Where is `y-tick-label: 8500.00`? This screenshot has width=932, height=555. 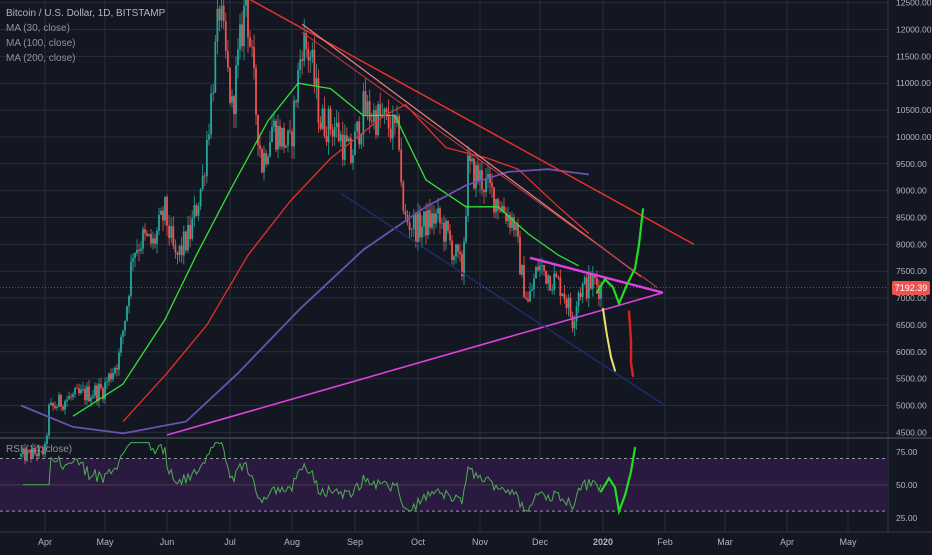
y-tick-label: 8500.00 is located at coordinates (911, 218).